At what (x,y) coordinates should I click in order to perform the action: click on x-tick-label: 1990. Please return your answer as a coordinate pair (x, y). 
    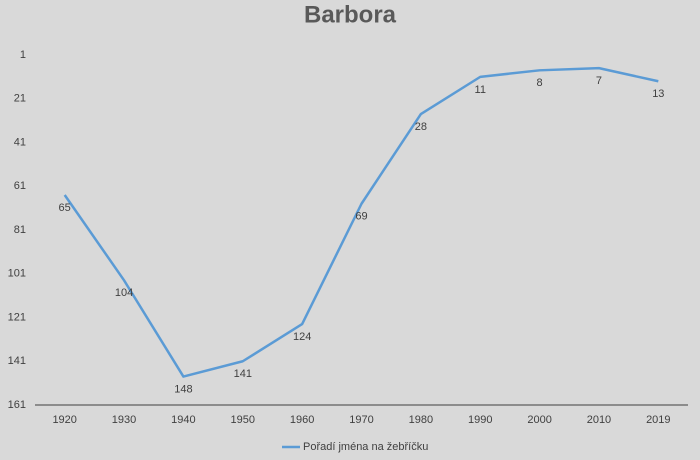
    Looking at the image, I should click on (480, 420).